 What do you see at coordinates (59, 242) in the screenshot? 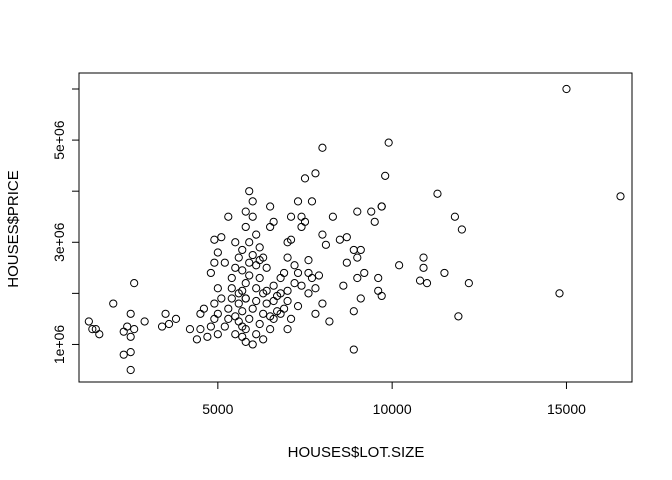
I see `y-tick-label: 3e+06` at bounding box center [59, 242].